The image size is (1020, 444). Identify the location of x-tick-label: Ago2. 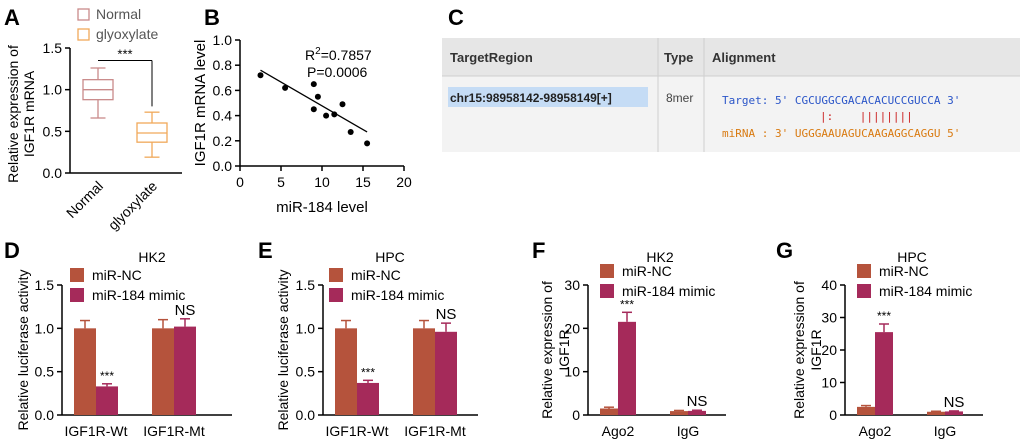
(875, 431).